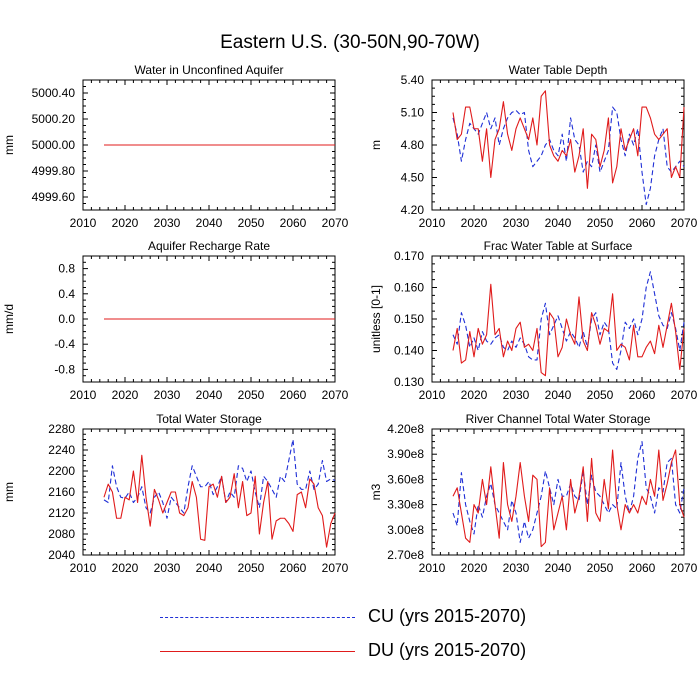  What do you see at coordinates (409, 382) in the screenshot?
I see `y-tick-label: 0.130` at bounding box center [409, 382].